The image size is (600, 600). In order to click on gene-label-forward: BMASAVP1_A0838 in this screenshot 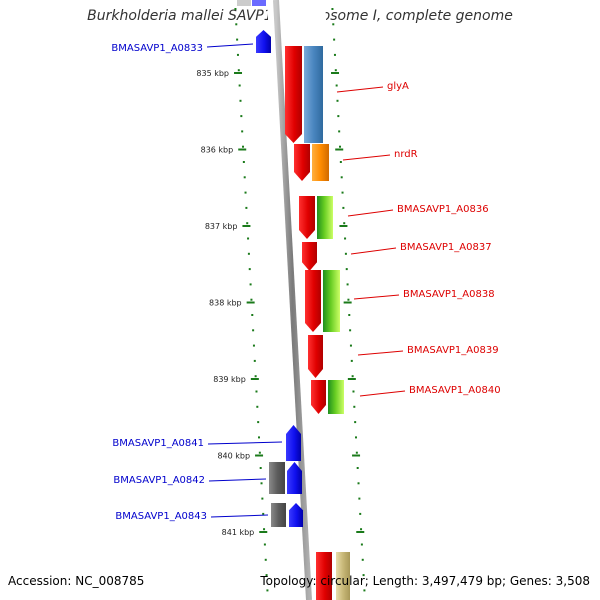, I will do `click(449, 294)`.